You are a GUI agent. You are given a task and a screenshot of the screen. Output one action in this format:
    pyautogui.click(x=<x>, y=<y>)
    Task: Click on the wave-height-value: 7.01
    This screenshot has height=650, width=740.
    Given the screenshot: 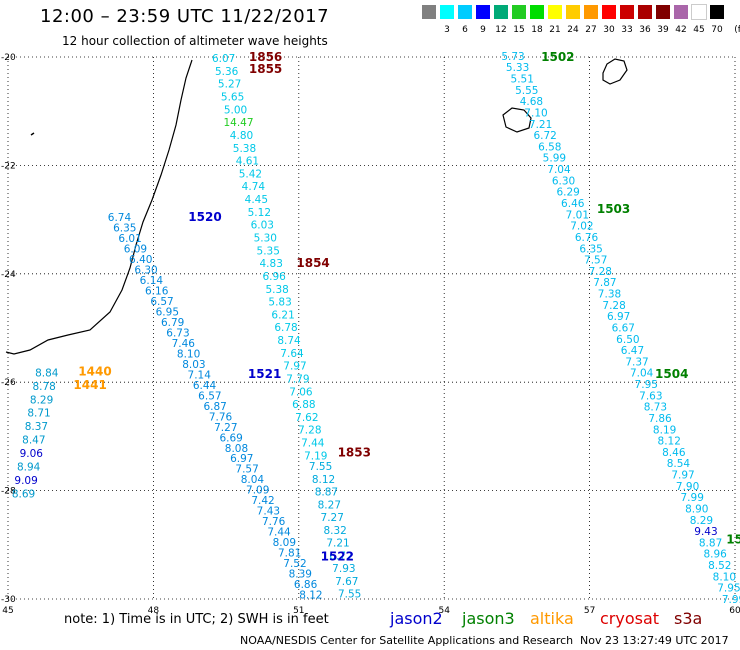 What is the action you would take?
    pyautogui.click(x=577, y=215)
    